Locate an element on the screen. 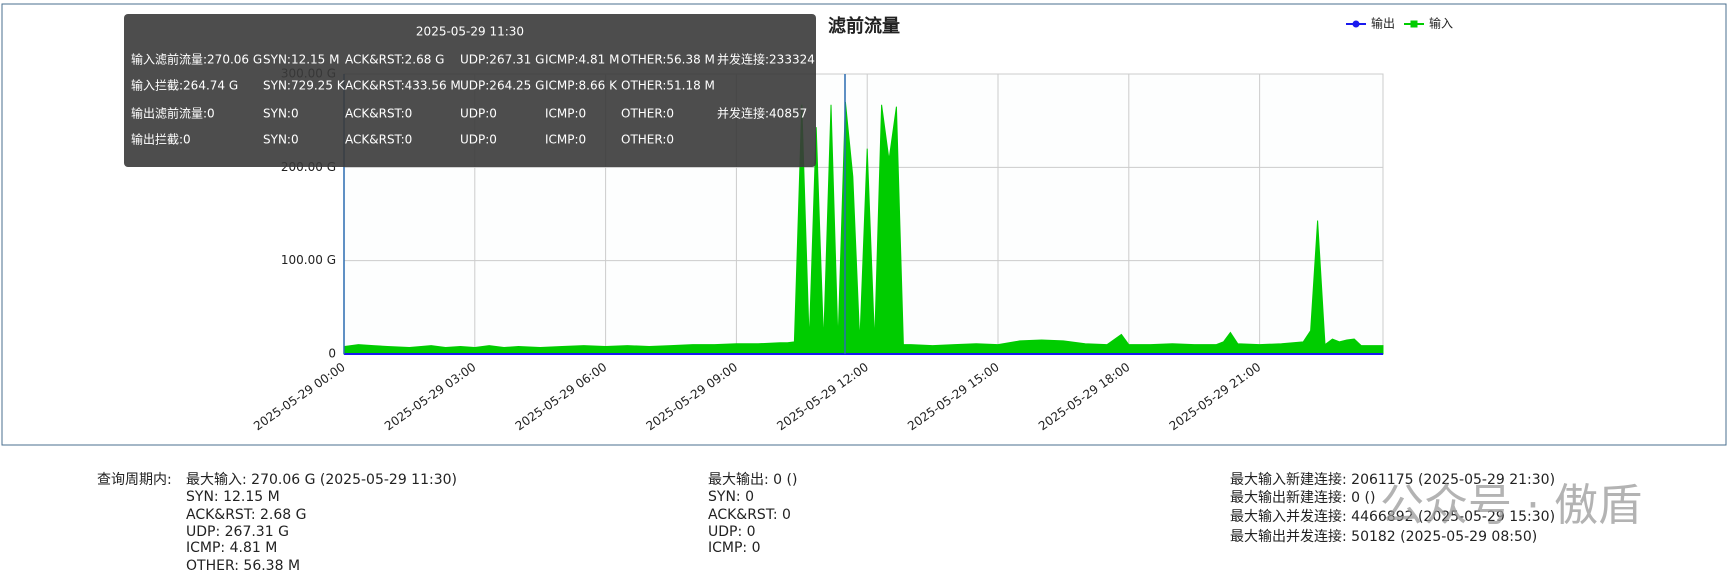  tooltip-cell: UDP:267.31 G is located at coordinates (502, 60).